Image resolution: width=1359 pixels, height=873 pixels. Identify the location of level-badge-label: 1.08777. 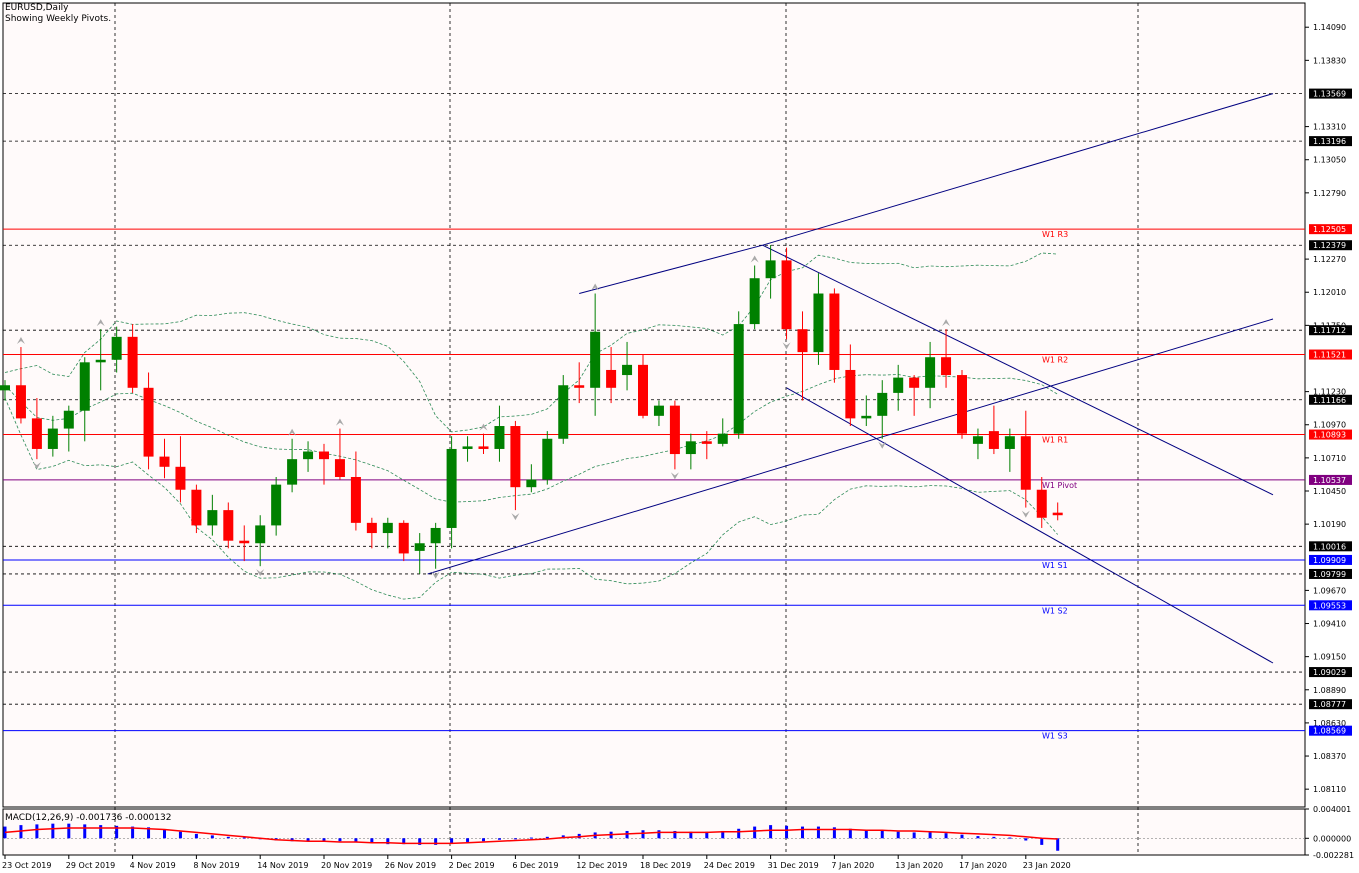
(1329, 704).